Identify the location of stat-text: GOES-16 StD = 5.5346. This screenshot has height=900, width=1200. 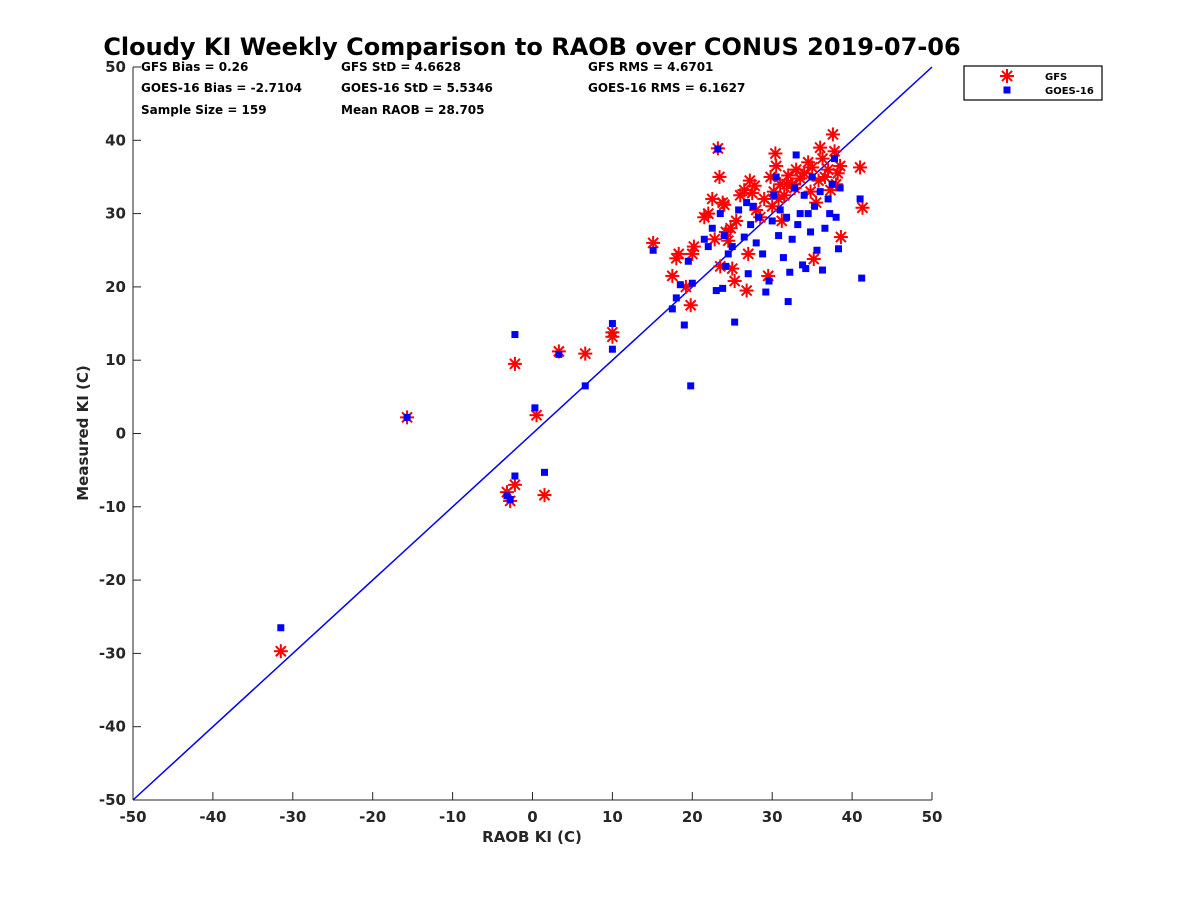
(417, 88).